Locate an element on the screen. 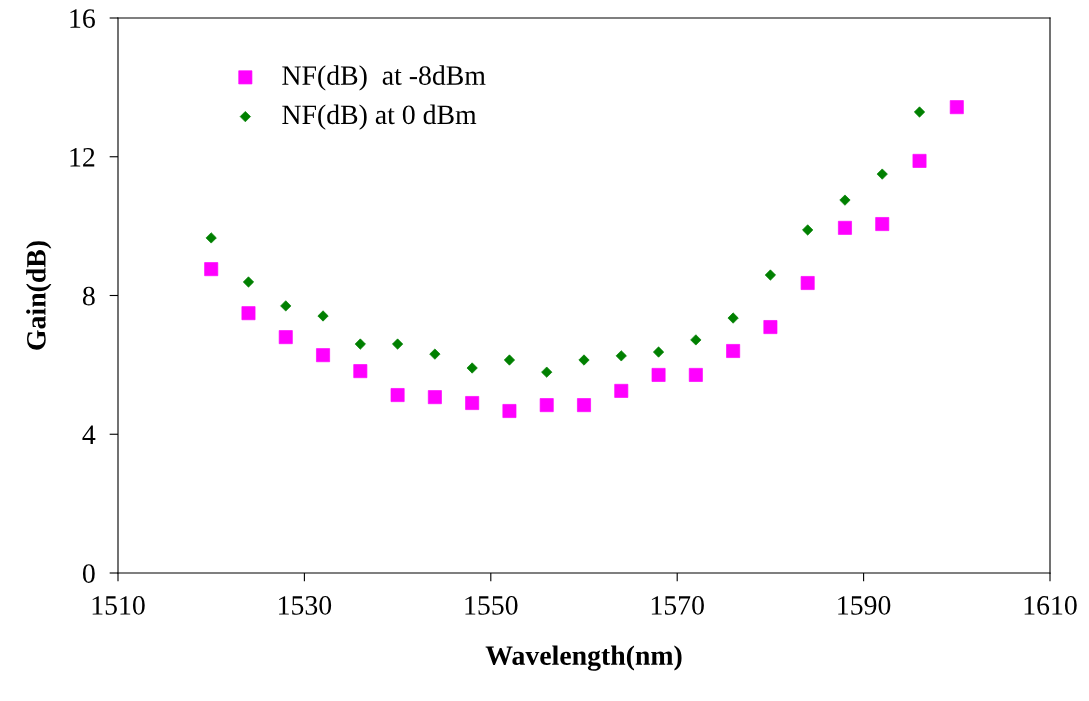 This screenshot has width=1089, height=701. y-tick-label: 8 is located at coordinates (88, 296).